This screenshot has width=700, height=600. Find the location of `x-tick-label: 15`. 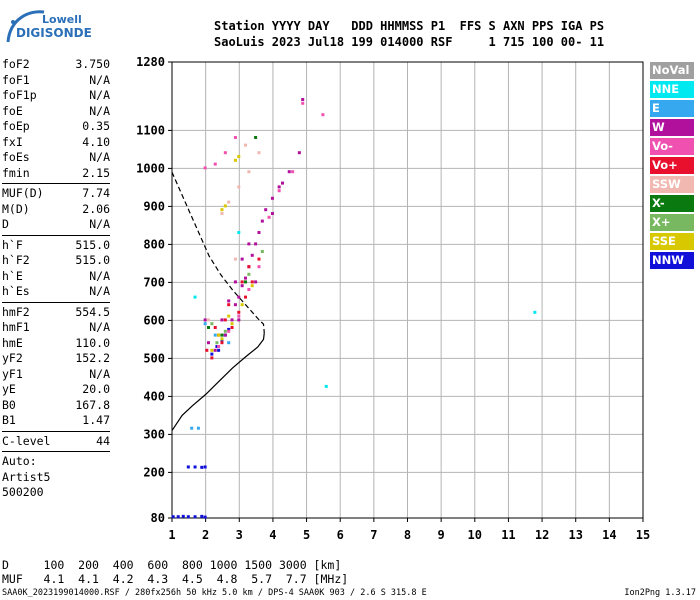

x-tick-label: 15 is located at coordinates (643, 535).